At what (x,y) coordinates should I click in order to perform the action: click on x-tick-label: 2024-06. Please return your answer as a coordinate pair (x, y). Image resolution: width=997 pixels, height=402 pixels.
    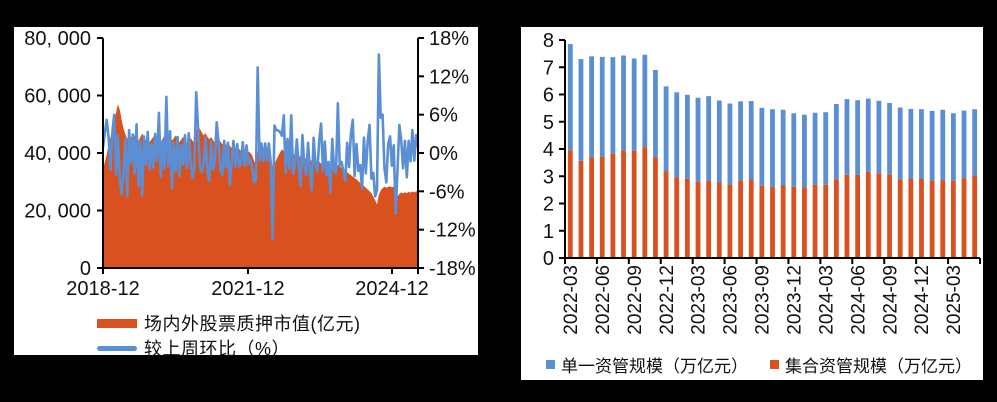
    Looking at the image, I should click on (858, 300).